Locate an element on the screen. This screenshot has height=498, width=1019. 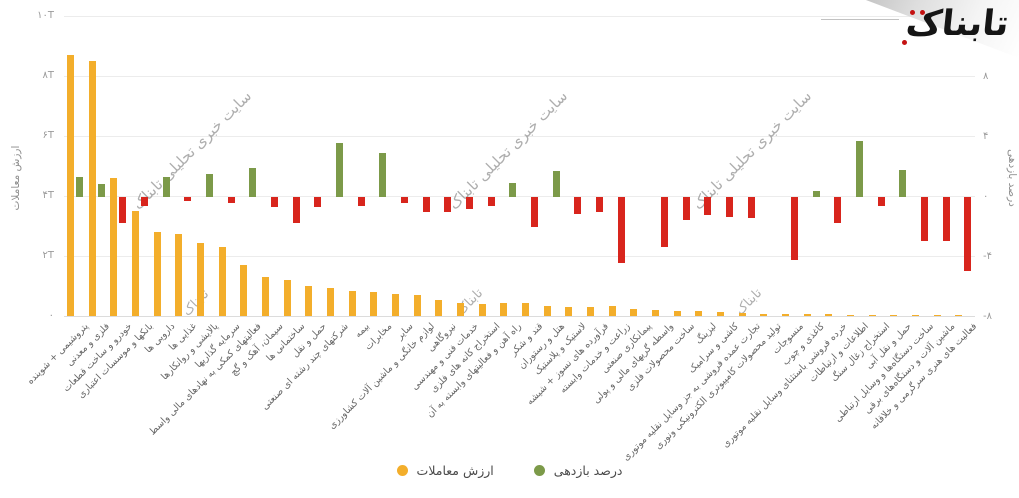
right-axis-tick: -۸ is located at coordinates (987, 317).